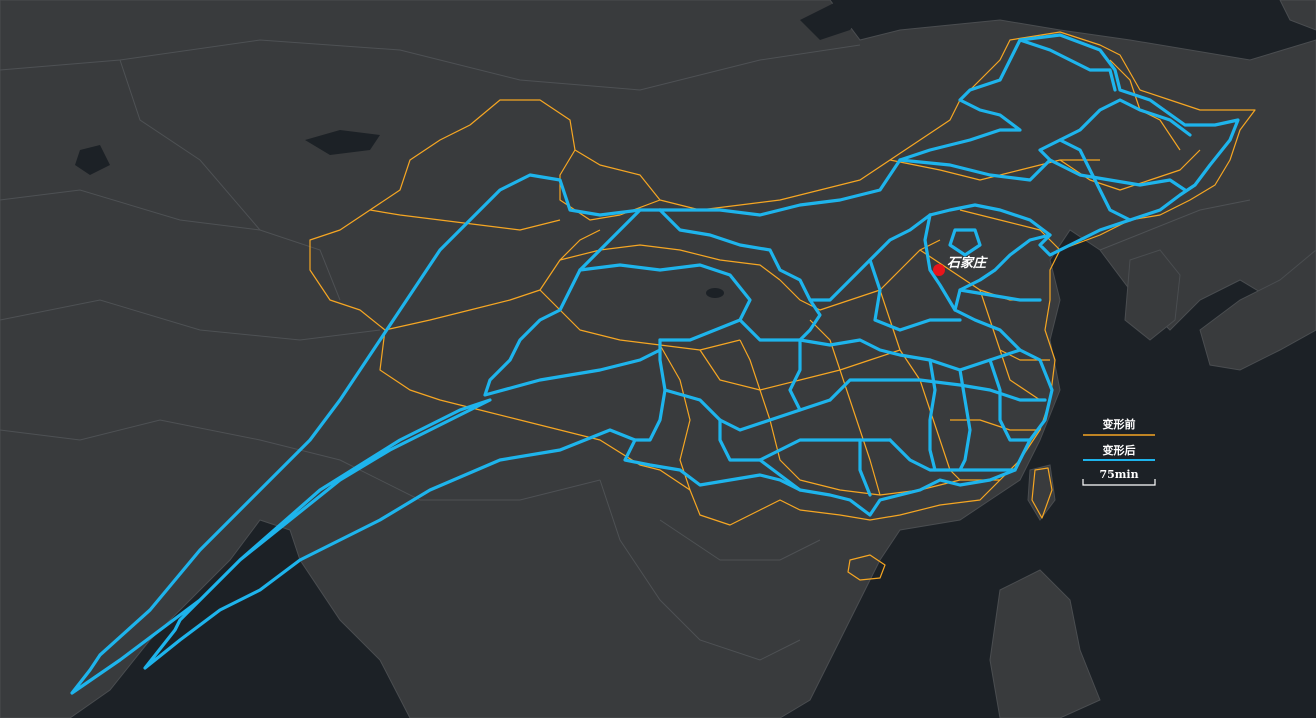 Image resolution: width=1316 pixels, height=718 pixels. Describe the element at coordinates (1119, 450) in the screenshot. I see `legend-after-label: 变形后` at that location.